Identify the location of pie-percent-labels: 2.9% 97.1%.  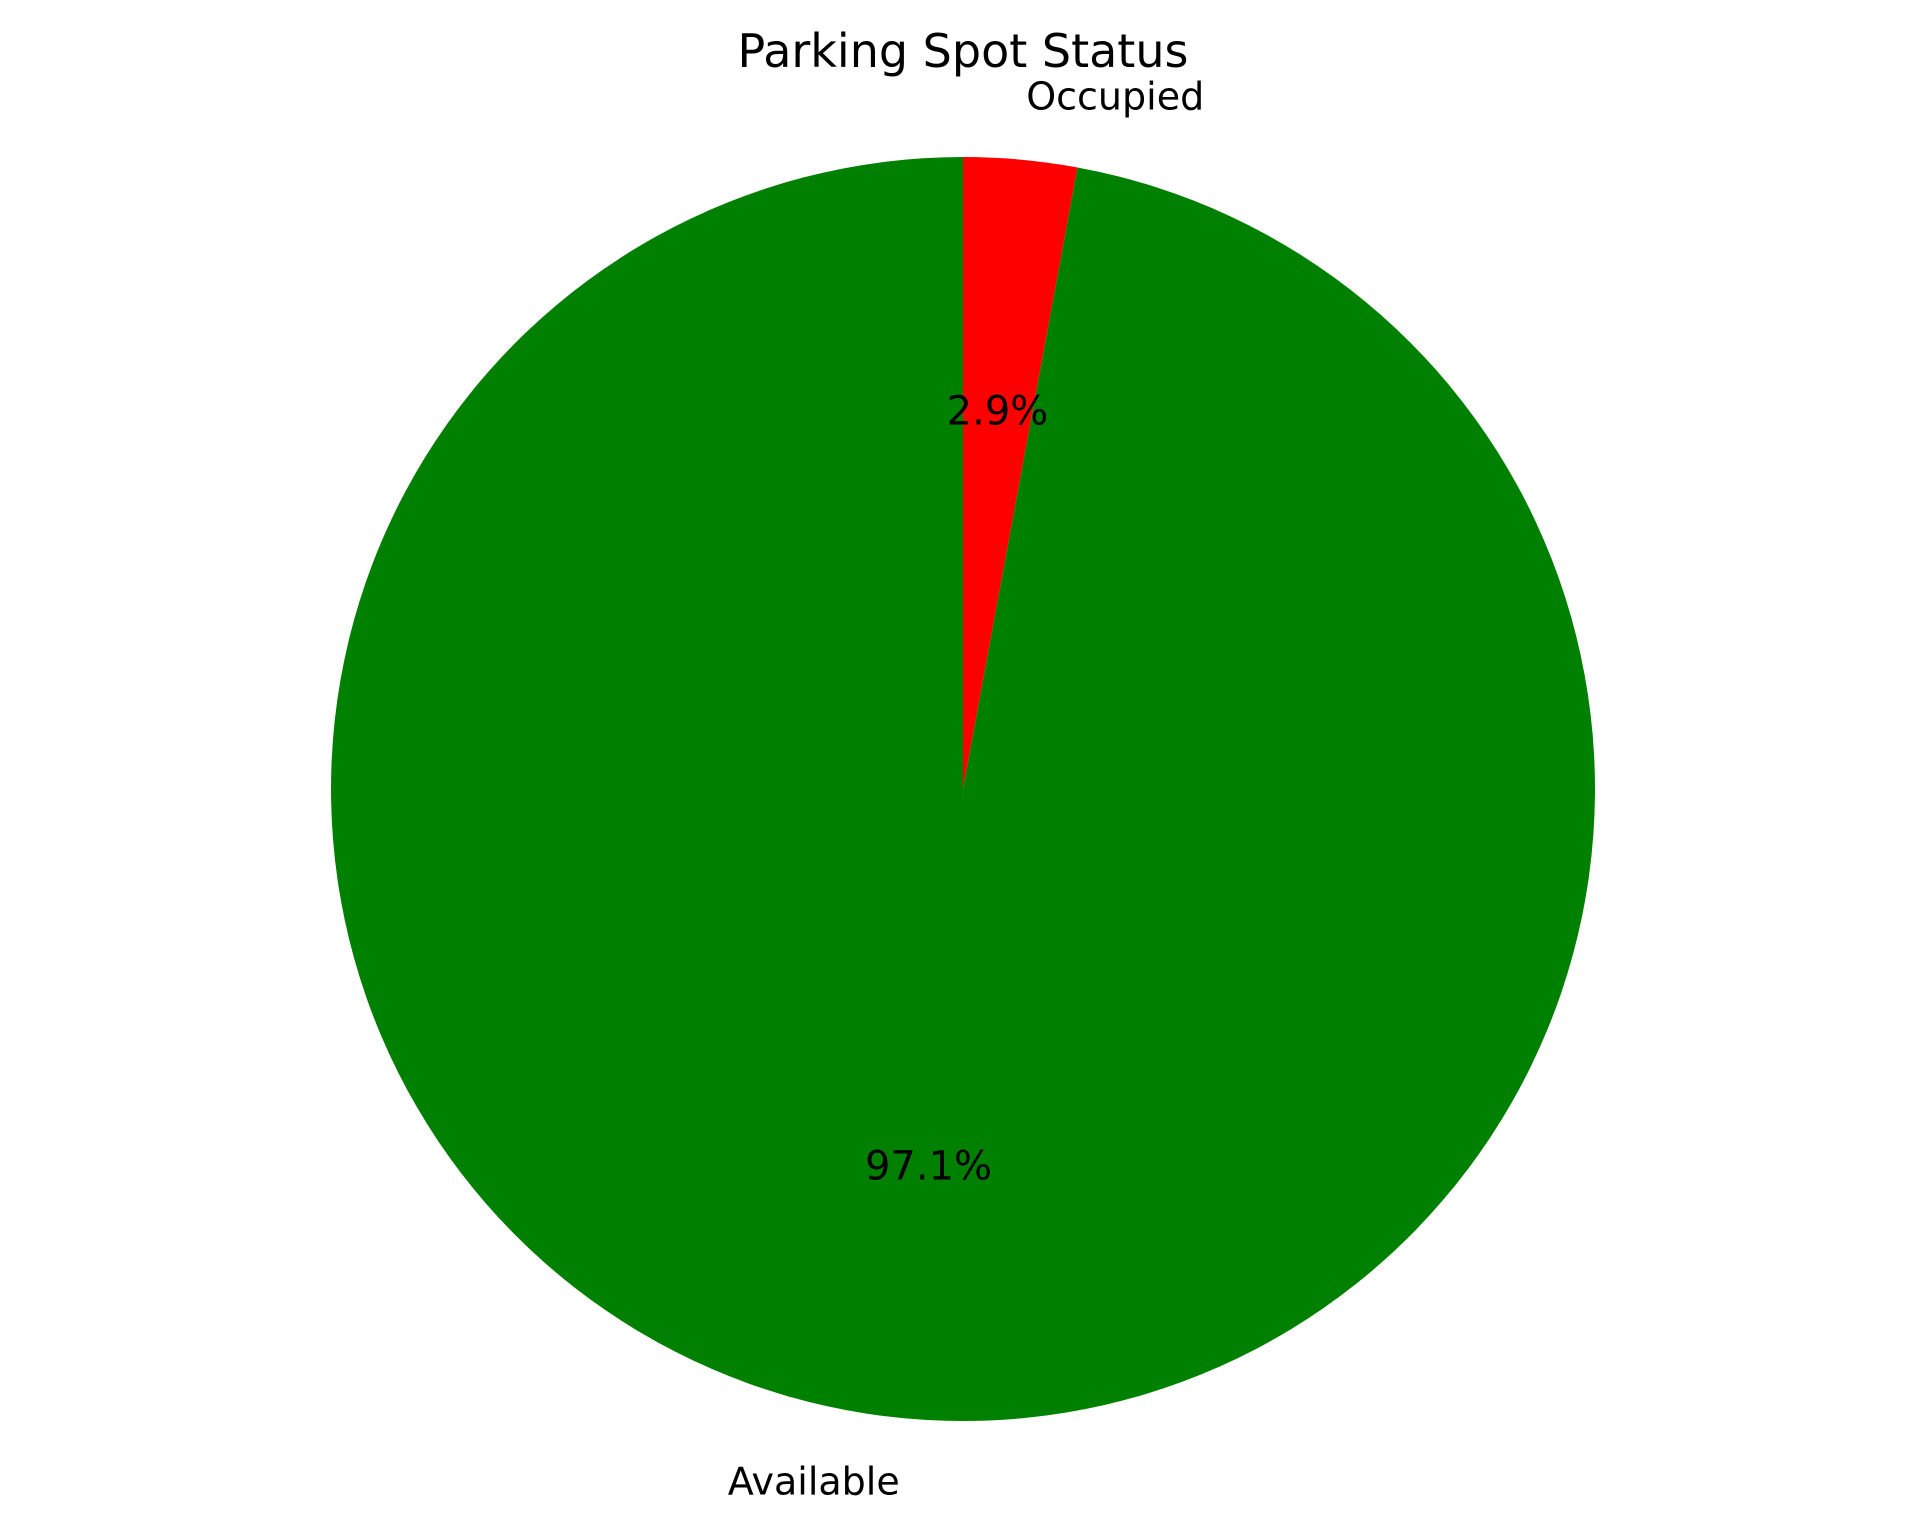
(956, 788).